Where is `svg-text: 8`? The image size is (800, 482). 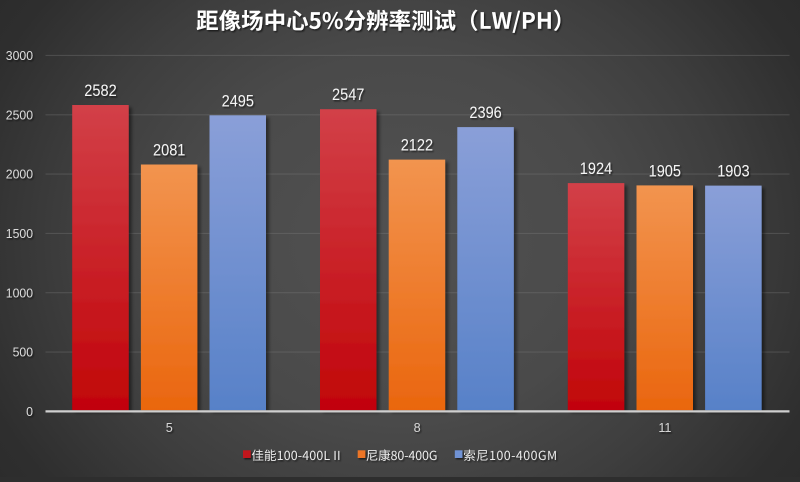 svg-text: 8 is located at coordinates (417, 428).